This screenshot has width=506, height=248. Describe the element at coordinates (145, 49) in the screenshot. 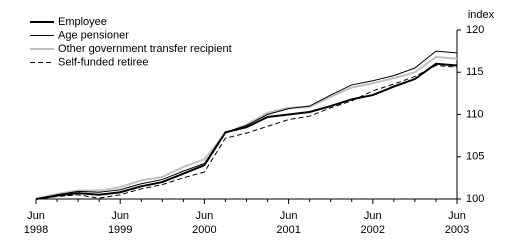

I see `legend-label: Other government transfer recipient` at that location.